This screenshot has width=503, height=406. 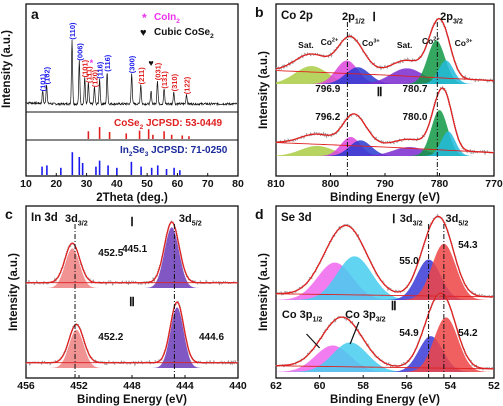 I want to click on panel-b-tick-label-4: 770, so click(x=494, y=184).